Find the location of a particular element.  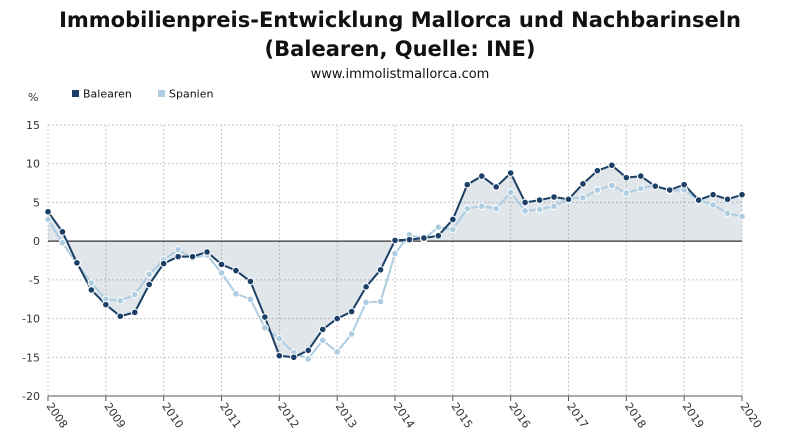

x-tick-label: 2009 is located at coordinates (114, 415).